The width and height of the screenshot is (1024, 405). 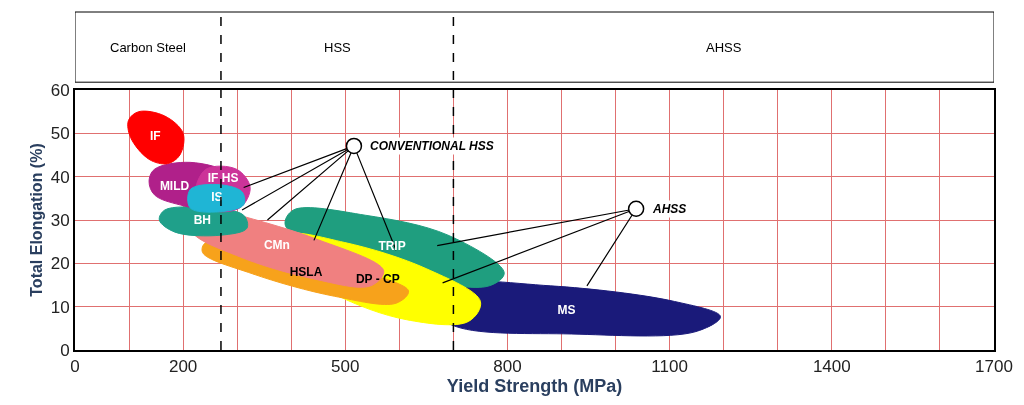 What do you see at coordinates (338, 47) in the screenshot?
I see `text: HSS` at bounding box center [338, 47].